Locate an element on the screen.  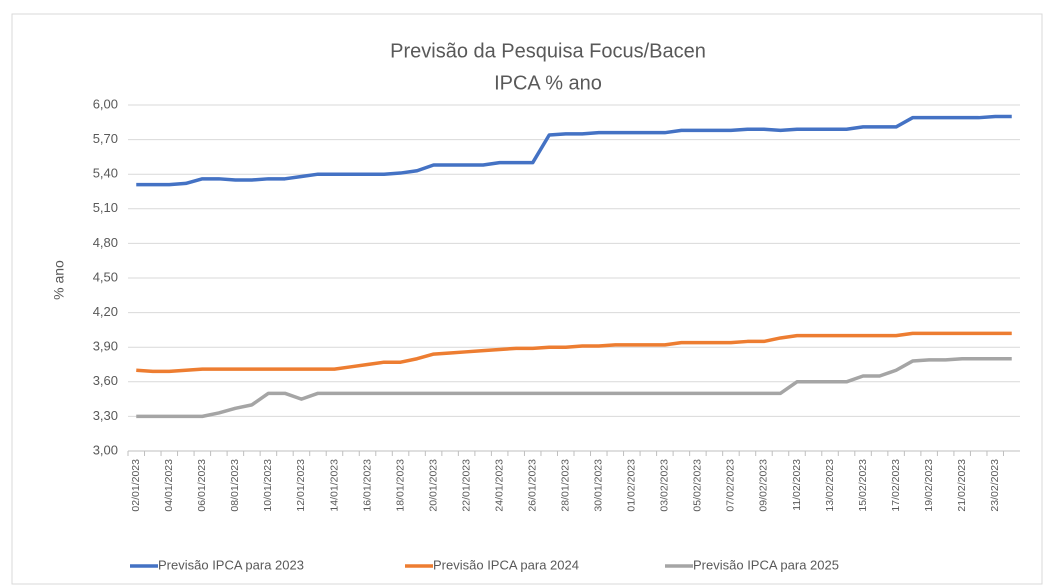
x-tick-label: 01/02/2023 is located at coordinates (632, 485).